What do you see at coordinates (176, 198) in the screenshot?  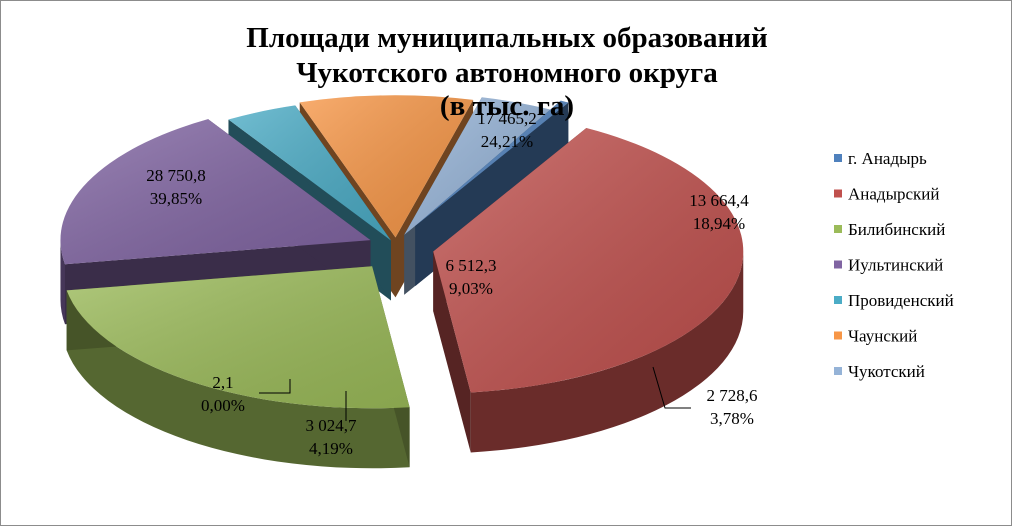 I see `data-label-percent: 39,85%` at bounding box center [176, 198].